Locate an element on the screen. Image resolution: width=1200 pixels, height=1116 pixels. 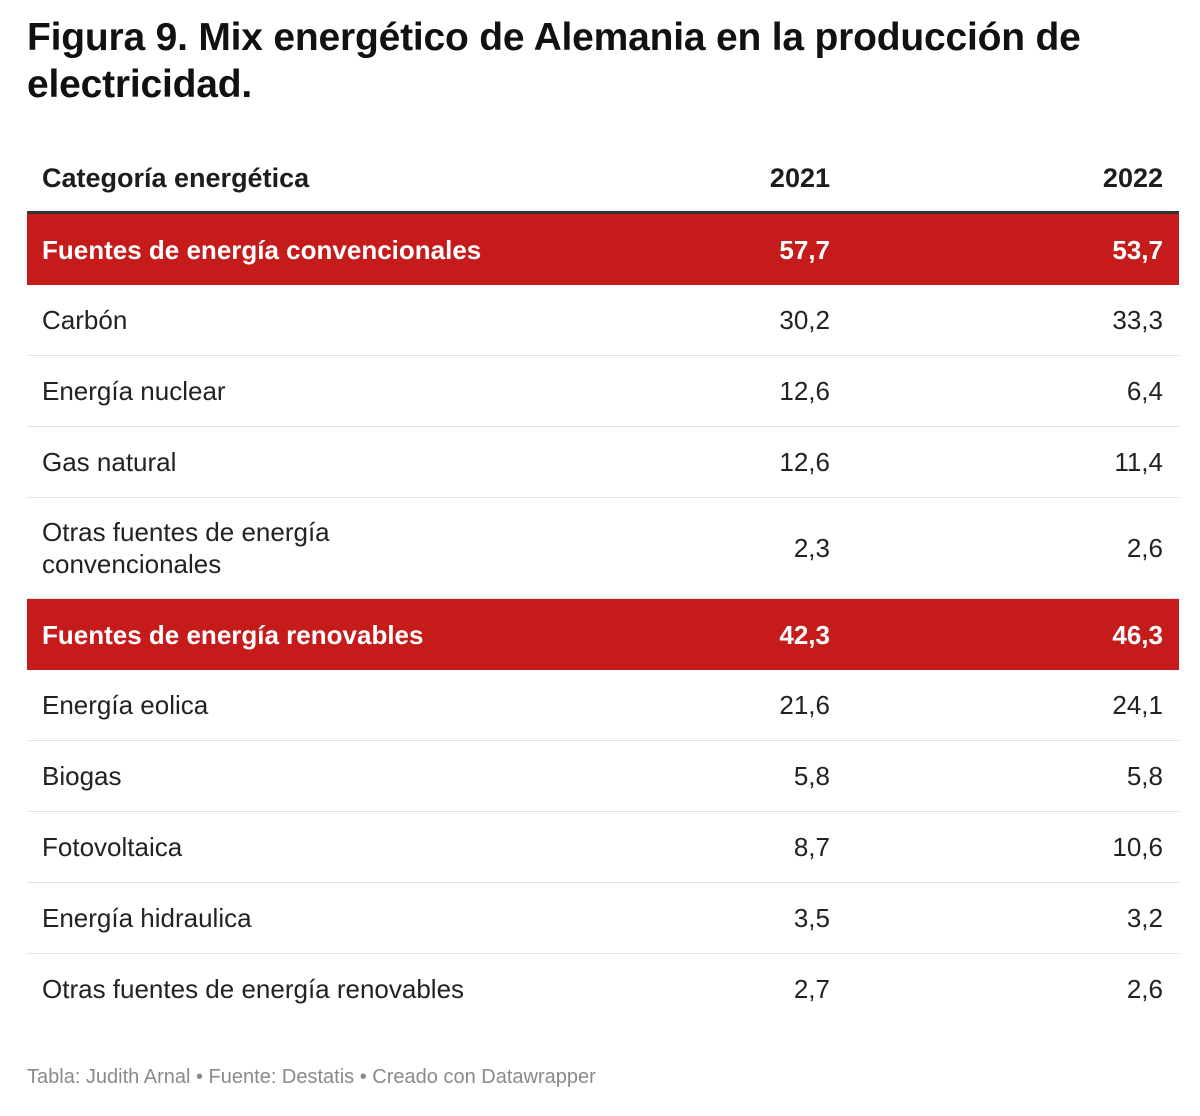
table-row: Energía hidraulica 3,5 3,2 is located at coordinates (603, 918).